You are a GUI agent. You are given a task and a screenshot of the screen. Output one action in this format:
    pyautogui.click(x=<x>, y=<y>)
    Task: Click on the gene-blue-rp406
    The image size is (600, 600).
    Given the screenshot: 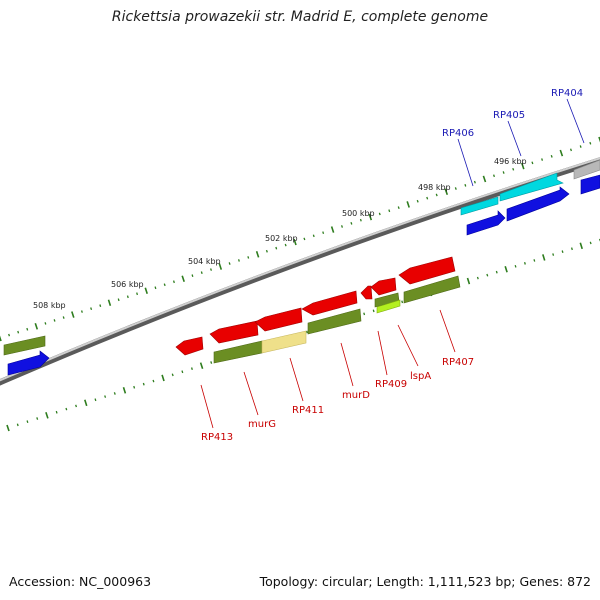 What is the action you would take?
    pyautogui.click(x=486, y=223)
    